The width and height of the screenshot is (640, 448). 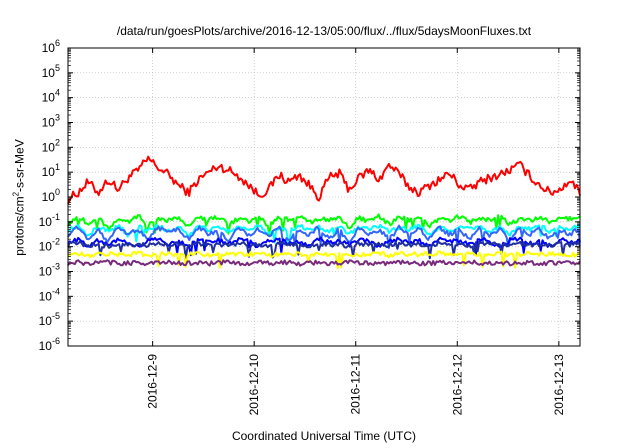 I want to click on y-tick-label: 10⁵, so click(x=51, y=71).